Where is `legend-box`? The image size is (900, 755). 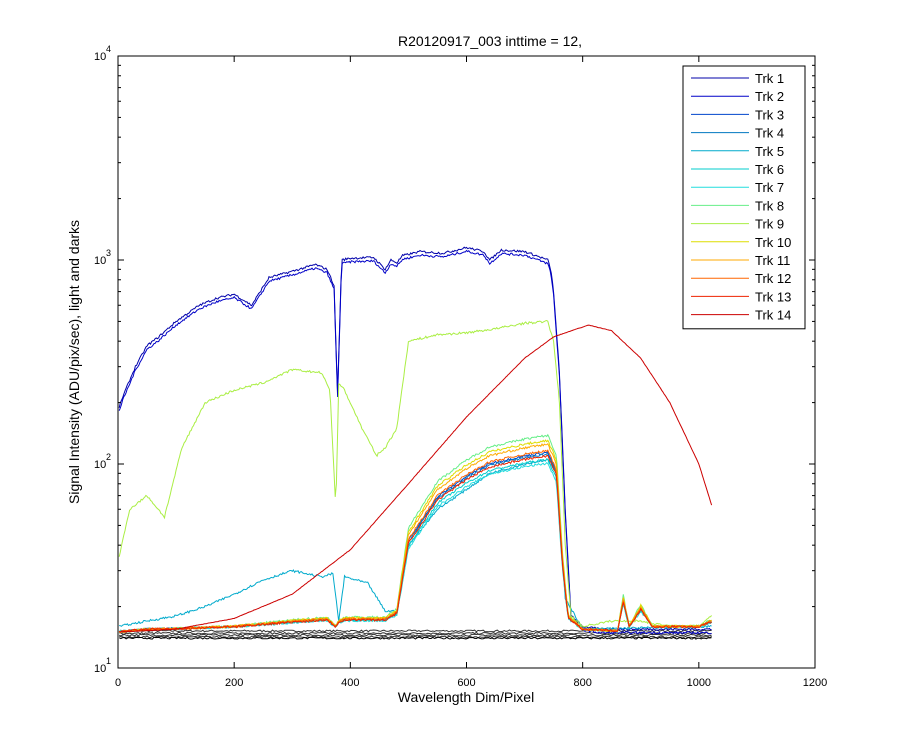
legend-box is located at coordinates (744, 197).